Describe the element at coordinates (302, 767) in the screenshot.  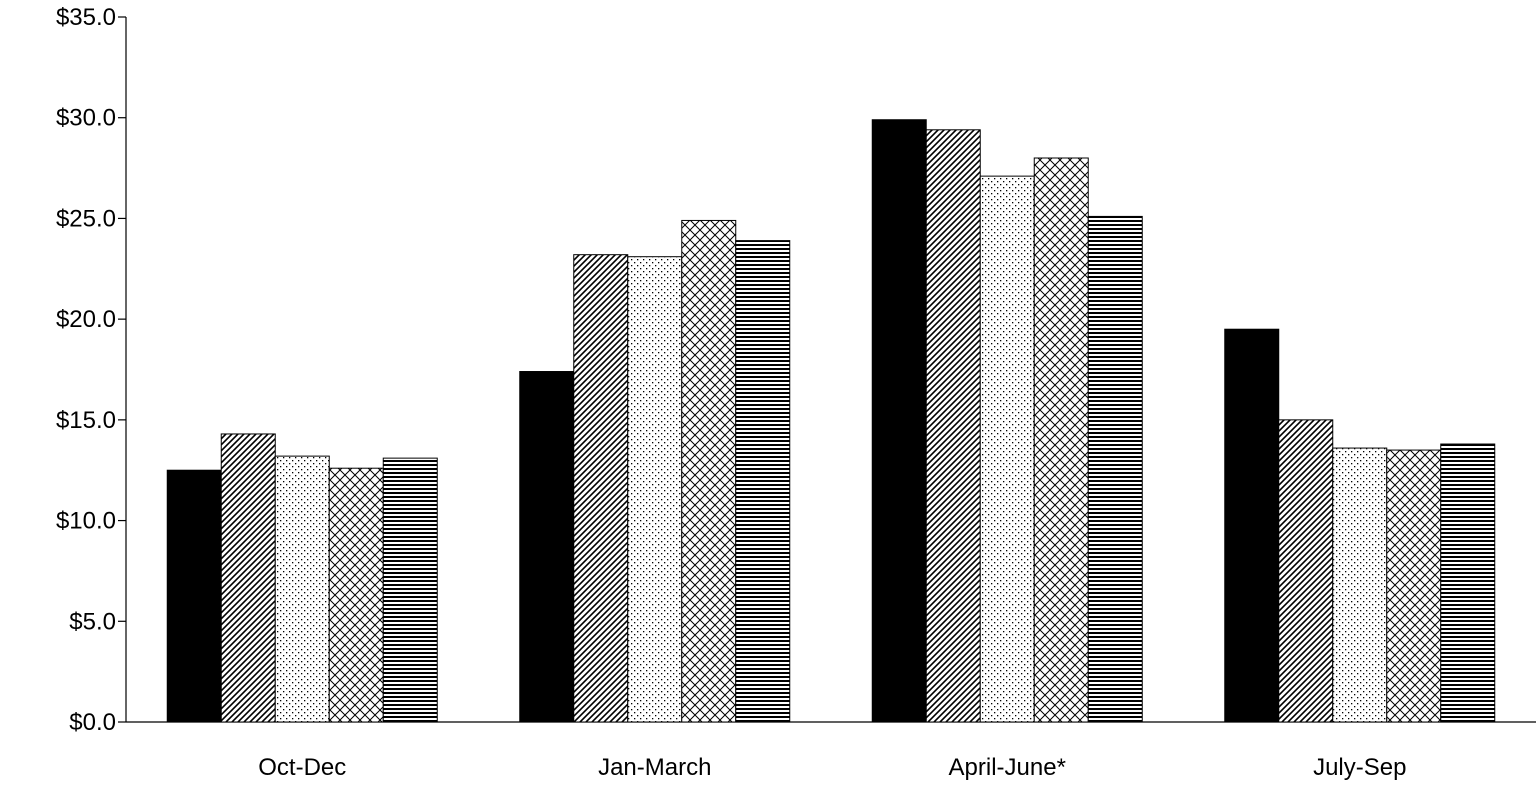
I see `x-tick-label: Oct-Dec` at that location.